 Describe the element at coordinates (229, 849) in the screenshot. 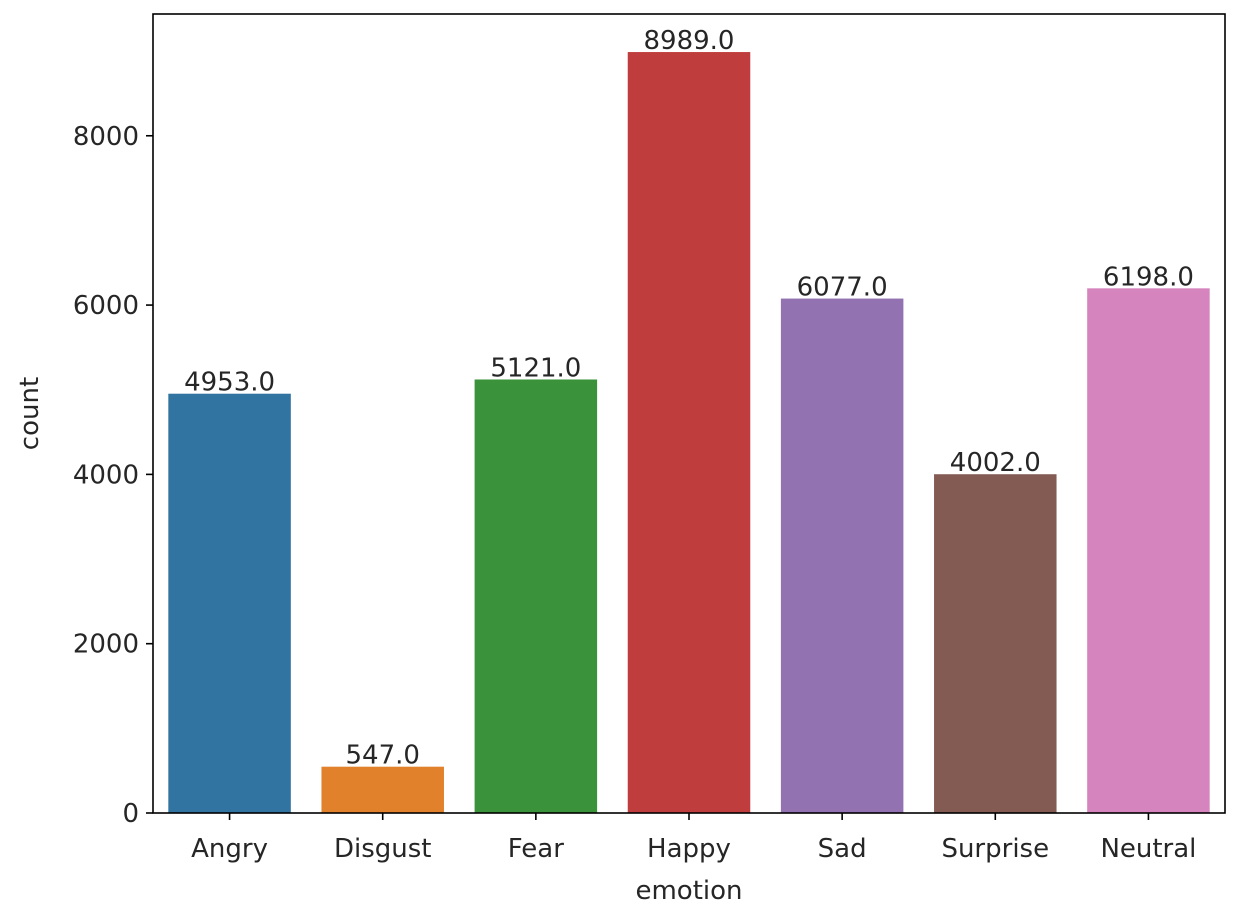

I see `x-tick-label: Angry` at that location.